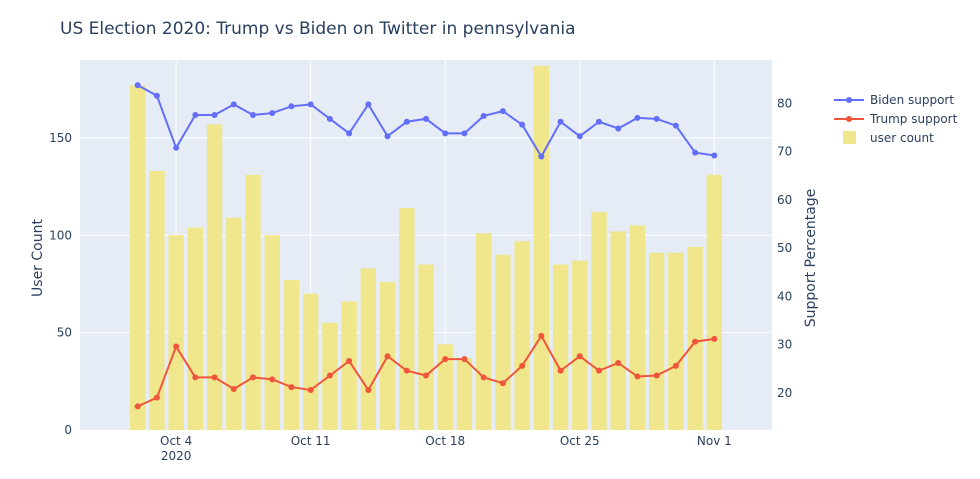 The image size is (980, 479). I want to click on y-left-tick-label: 50, so click(64, 333).